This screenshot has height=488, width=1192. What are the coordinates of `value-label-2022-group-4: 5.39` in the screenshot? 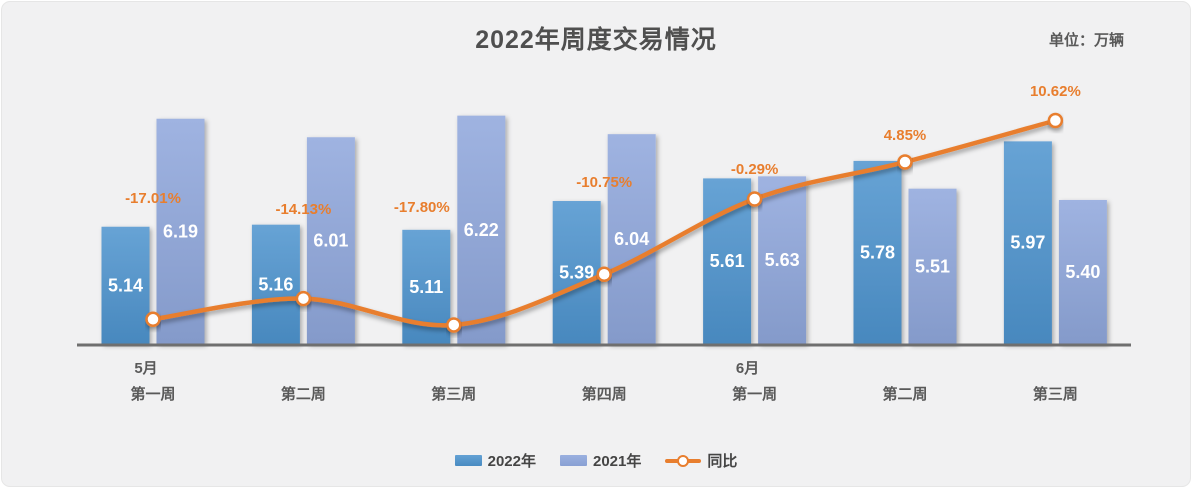 It's located at (576, 273).